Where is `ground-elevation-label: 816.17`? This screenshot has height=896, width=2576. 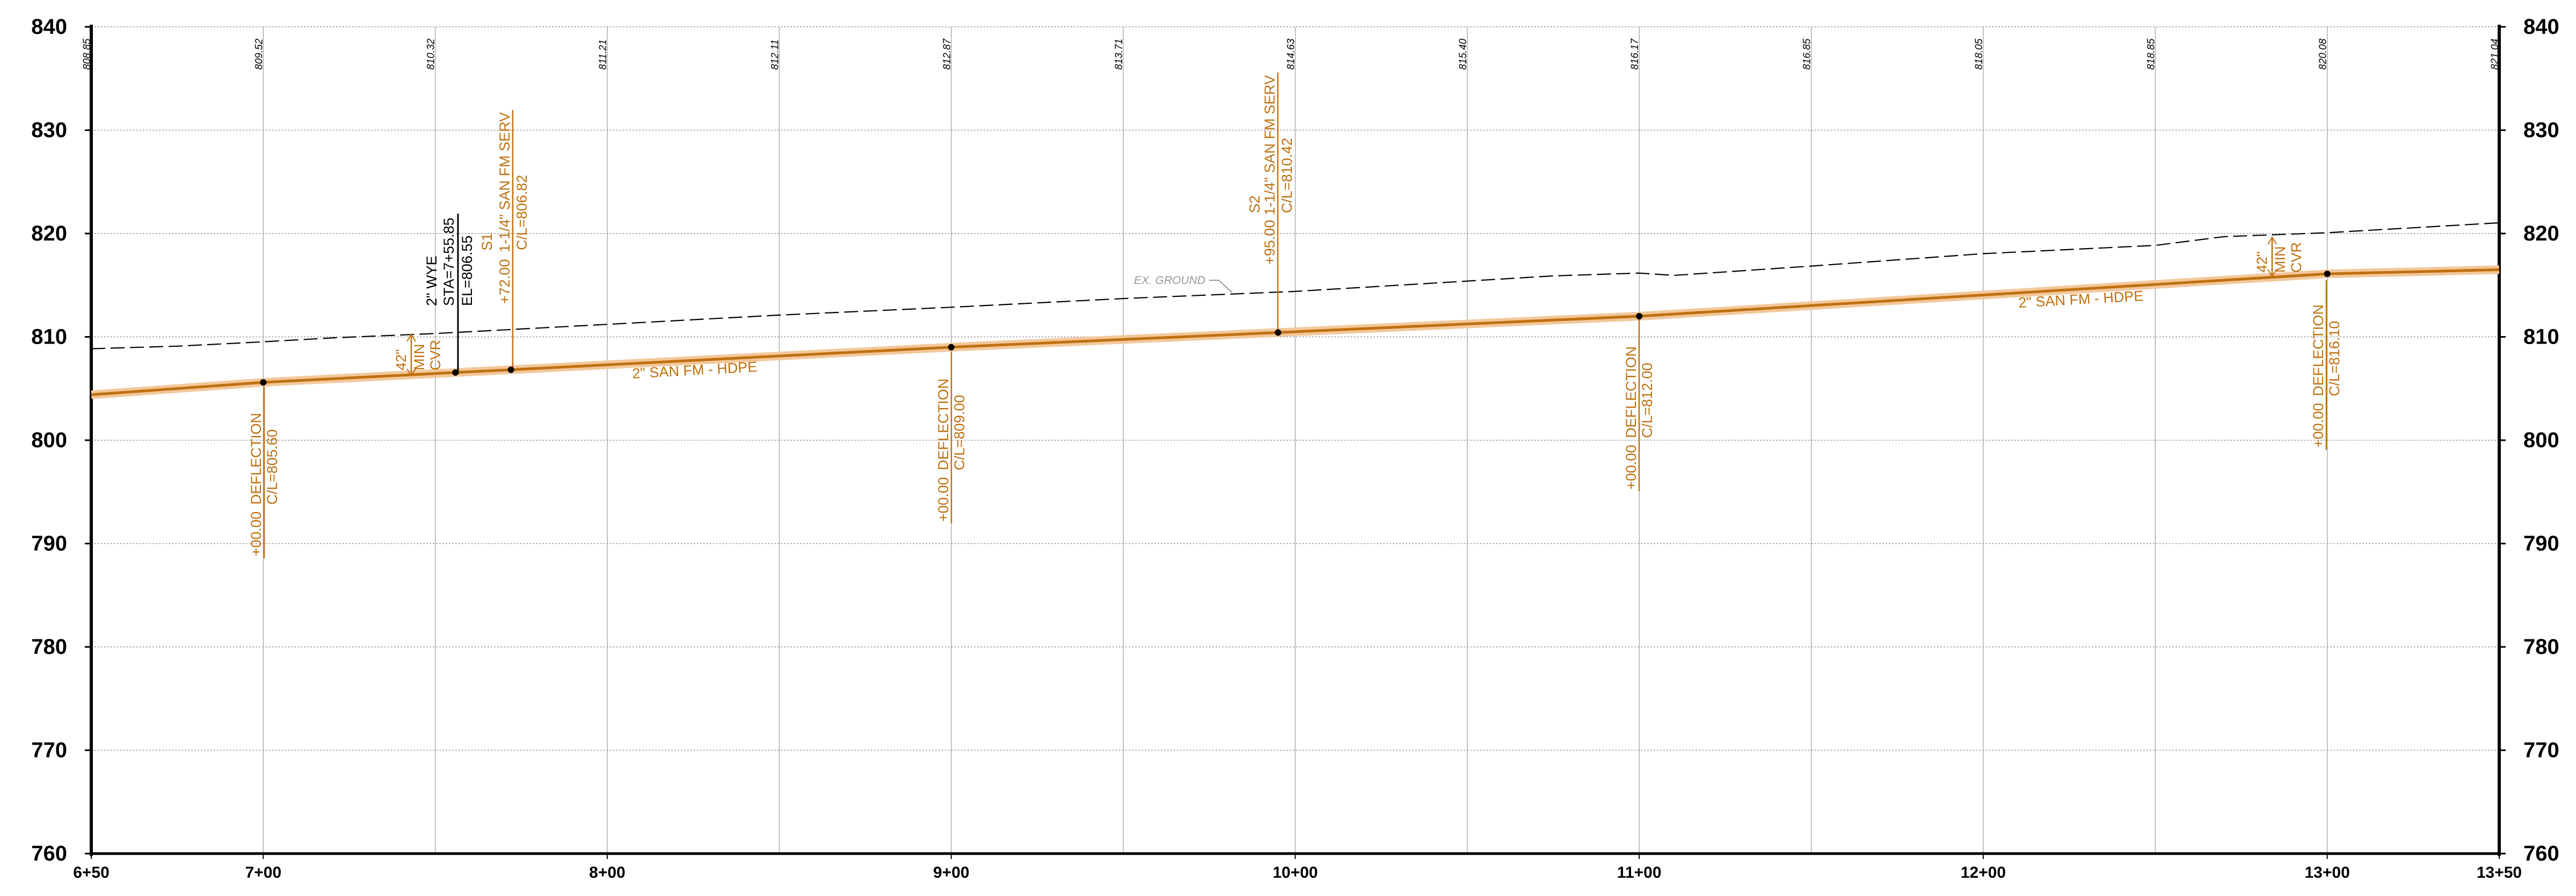
ground-elevation-label: 816.17 is located at coordinates (1635, 54).